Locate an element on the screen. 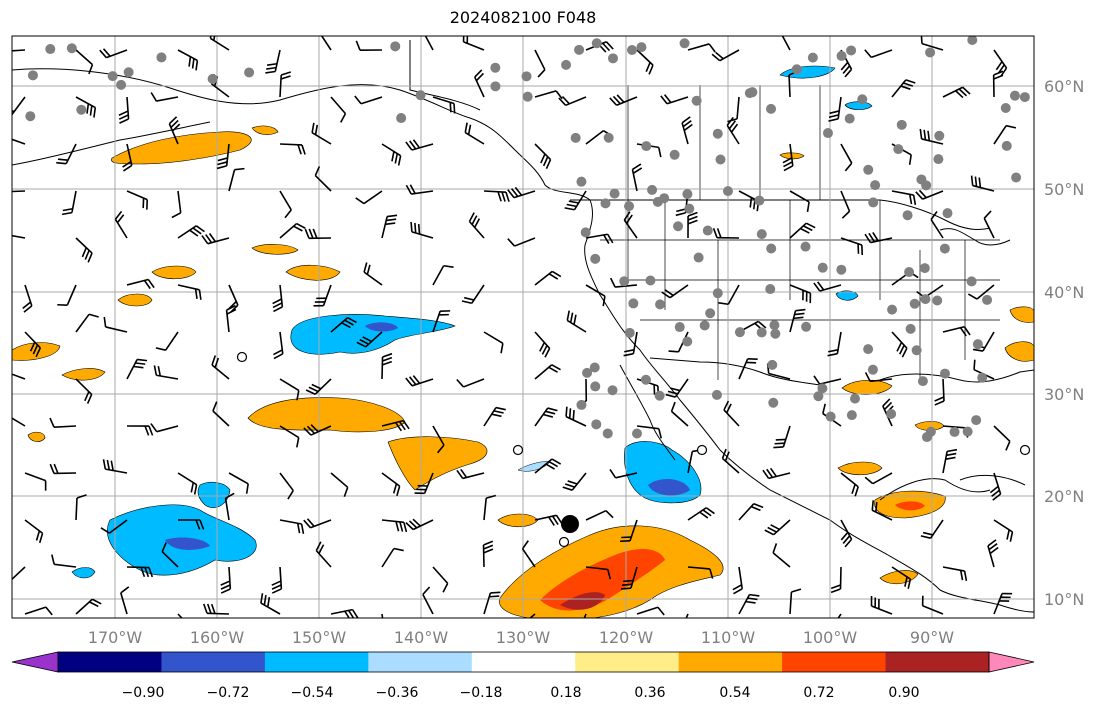 The width and height of the screenshot is (1105, 712). baja-california is located at coordinates (647, 412).